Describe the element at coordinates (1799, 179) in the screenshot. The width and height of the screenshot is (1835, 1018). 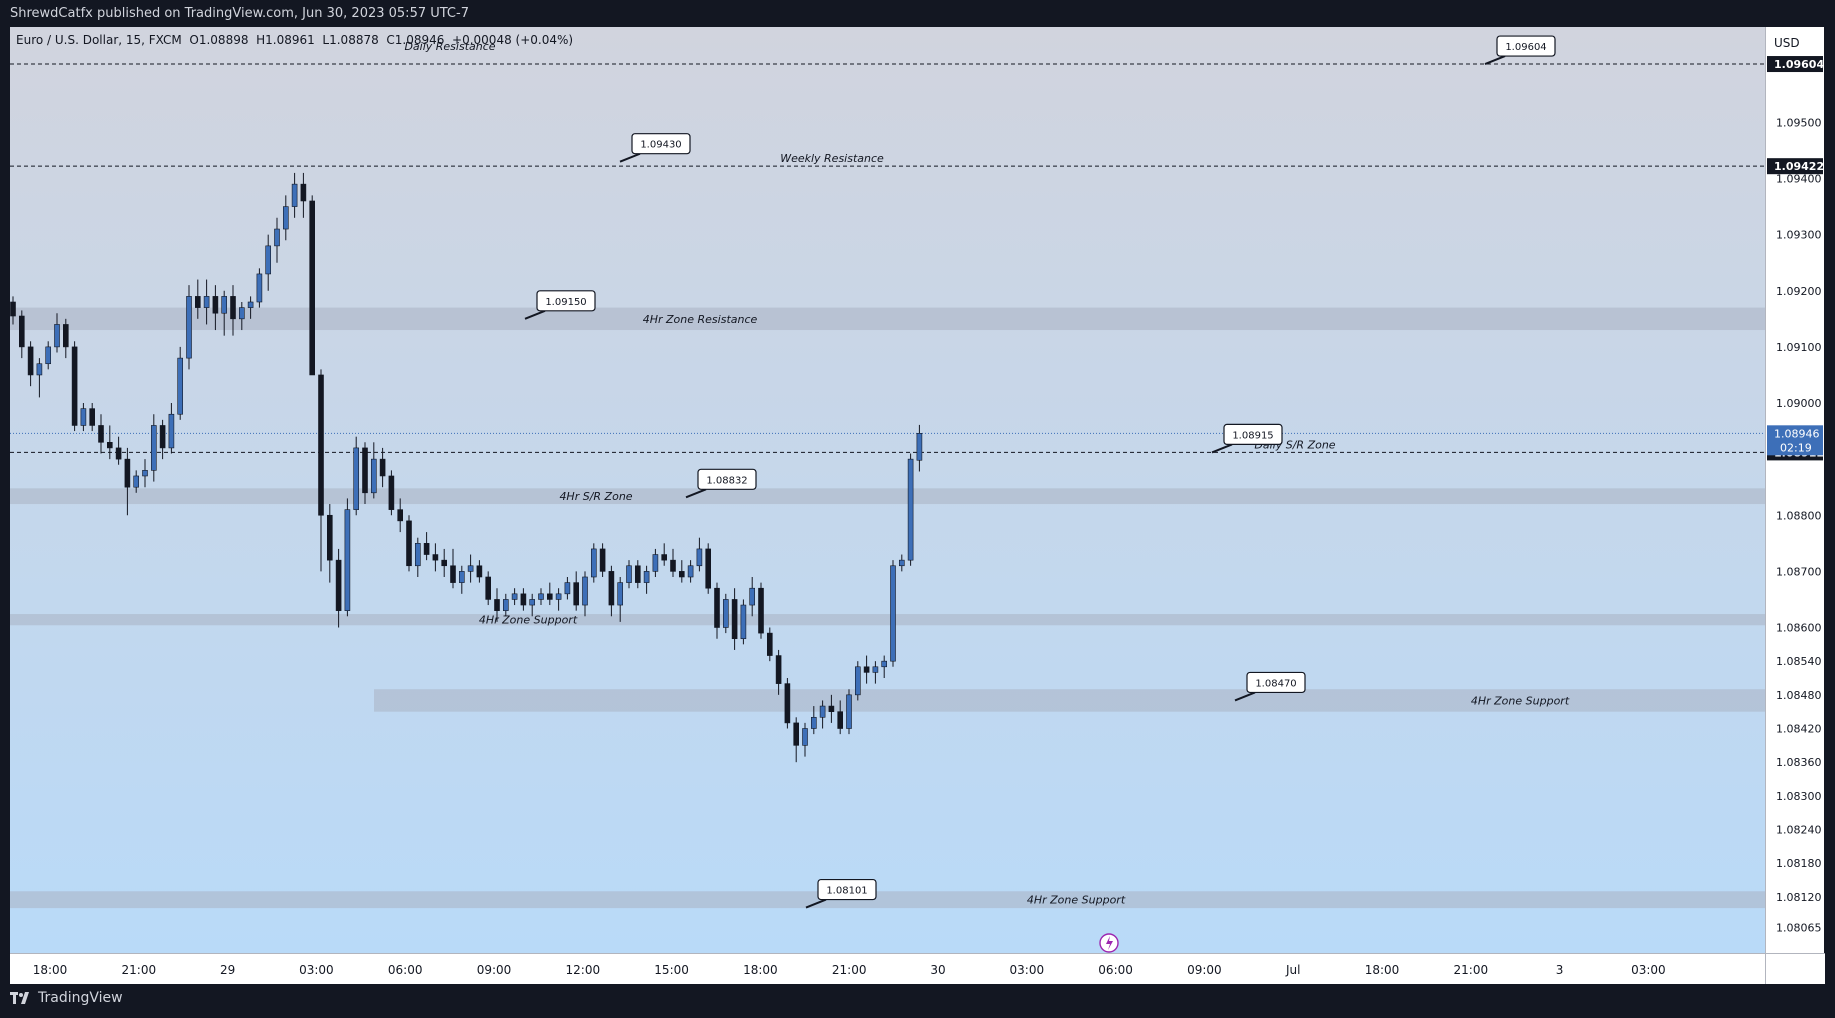
I see `price-tick-label: 1.09400` at that location.